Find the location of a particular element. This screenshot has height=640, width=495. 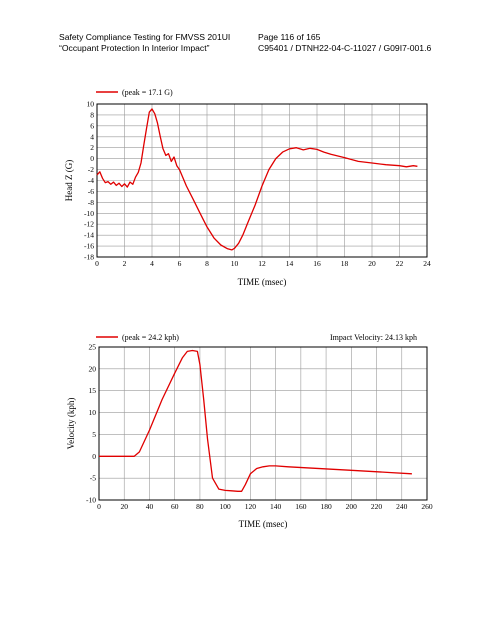

chart2-series-line is located at coordinates (255, 420).